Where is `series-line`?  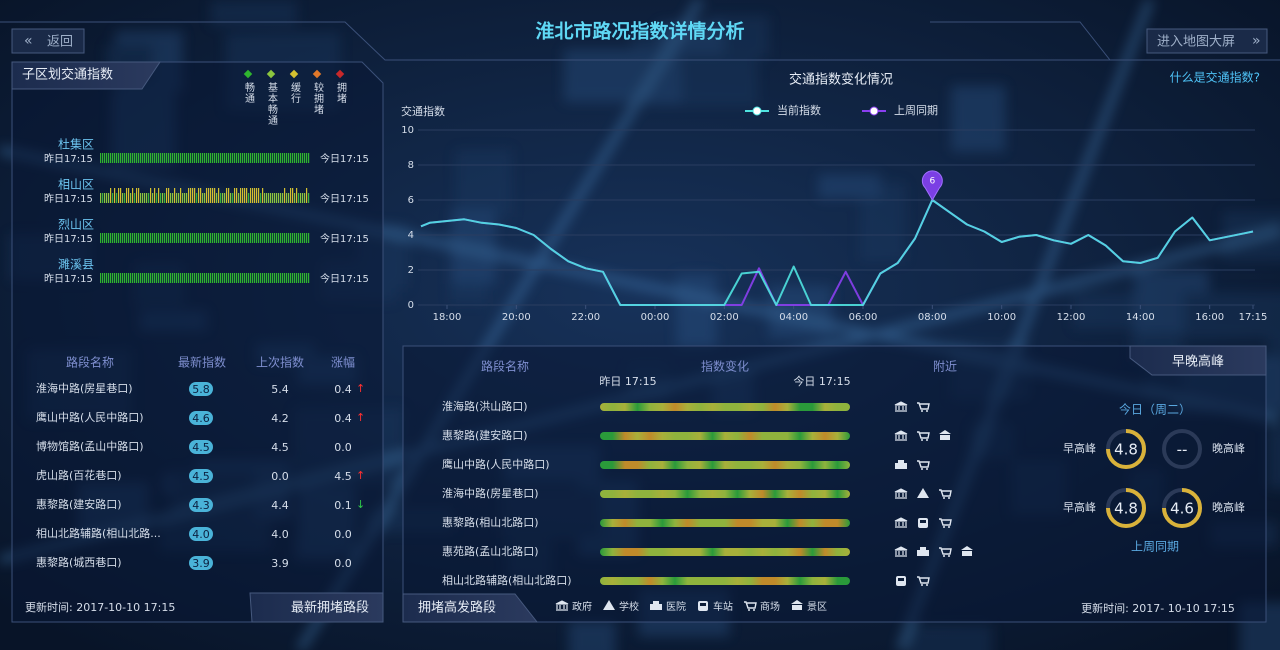
series-line is located at coordinates (837, 252).